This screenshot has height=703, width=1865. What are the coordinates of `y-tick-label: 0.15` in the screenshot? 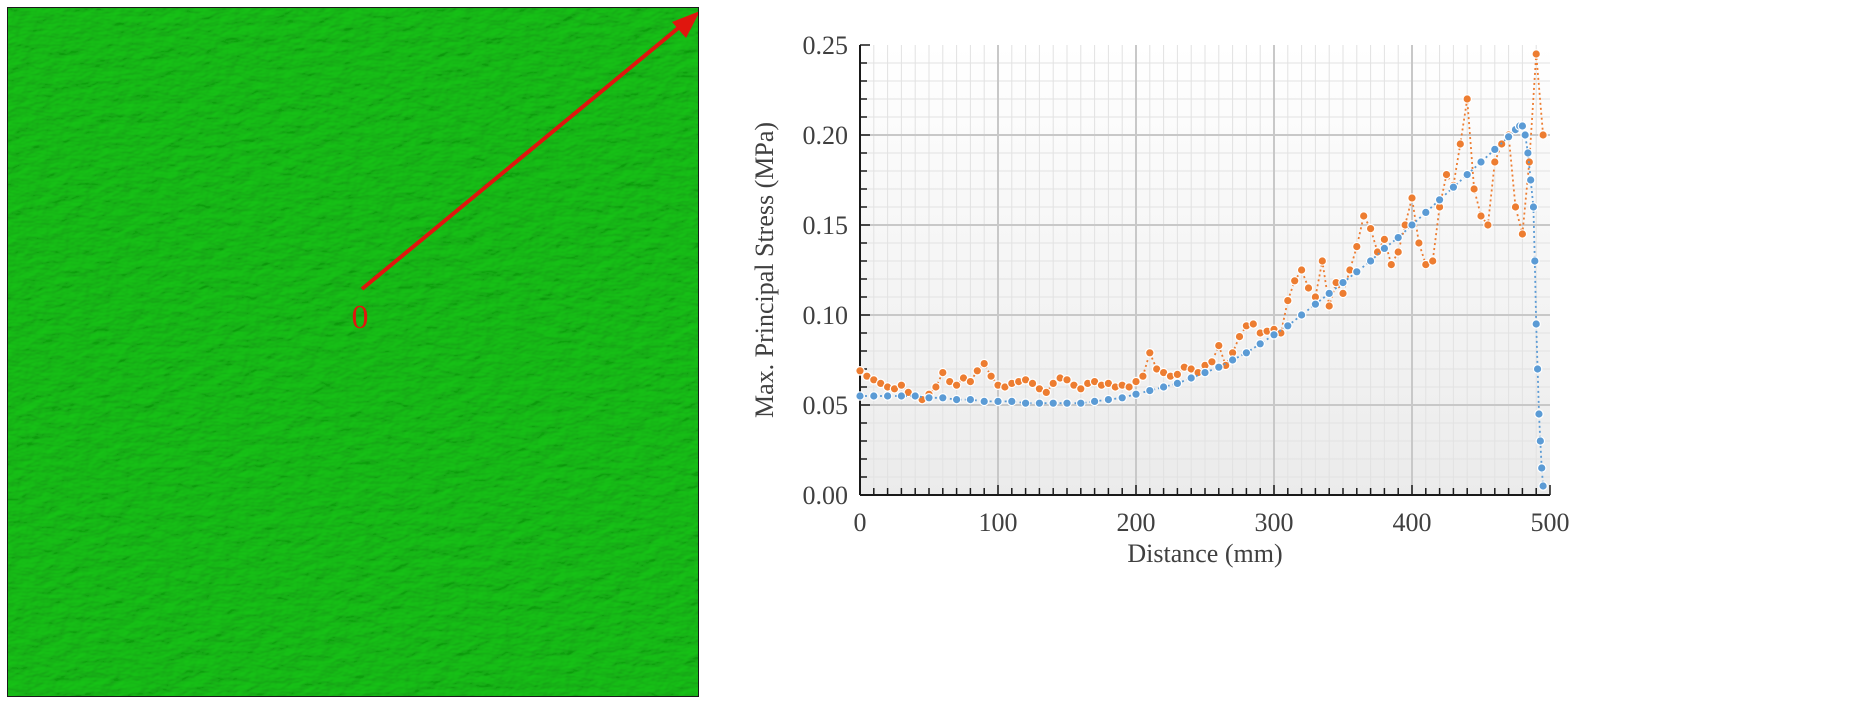 It's located at (826, 225).